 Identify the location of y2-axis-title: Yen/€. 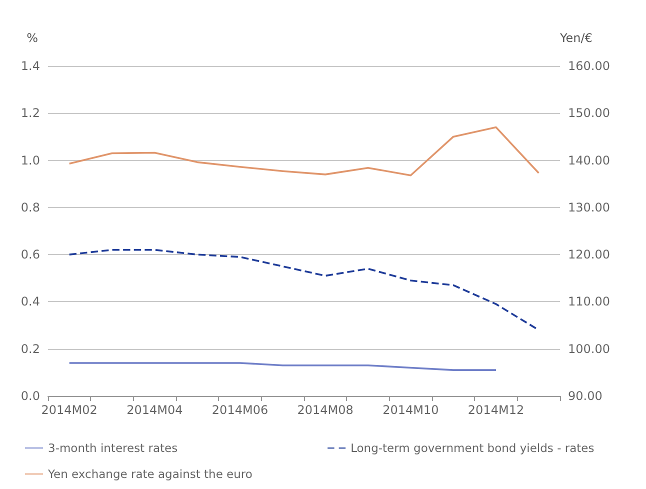
(575, 38).